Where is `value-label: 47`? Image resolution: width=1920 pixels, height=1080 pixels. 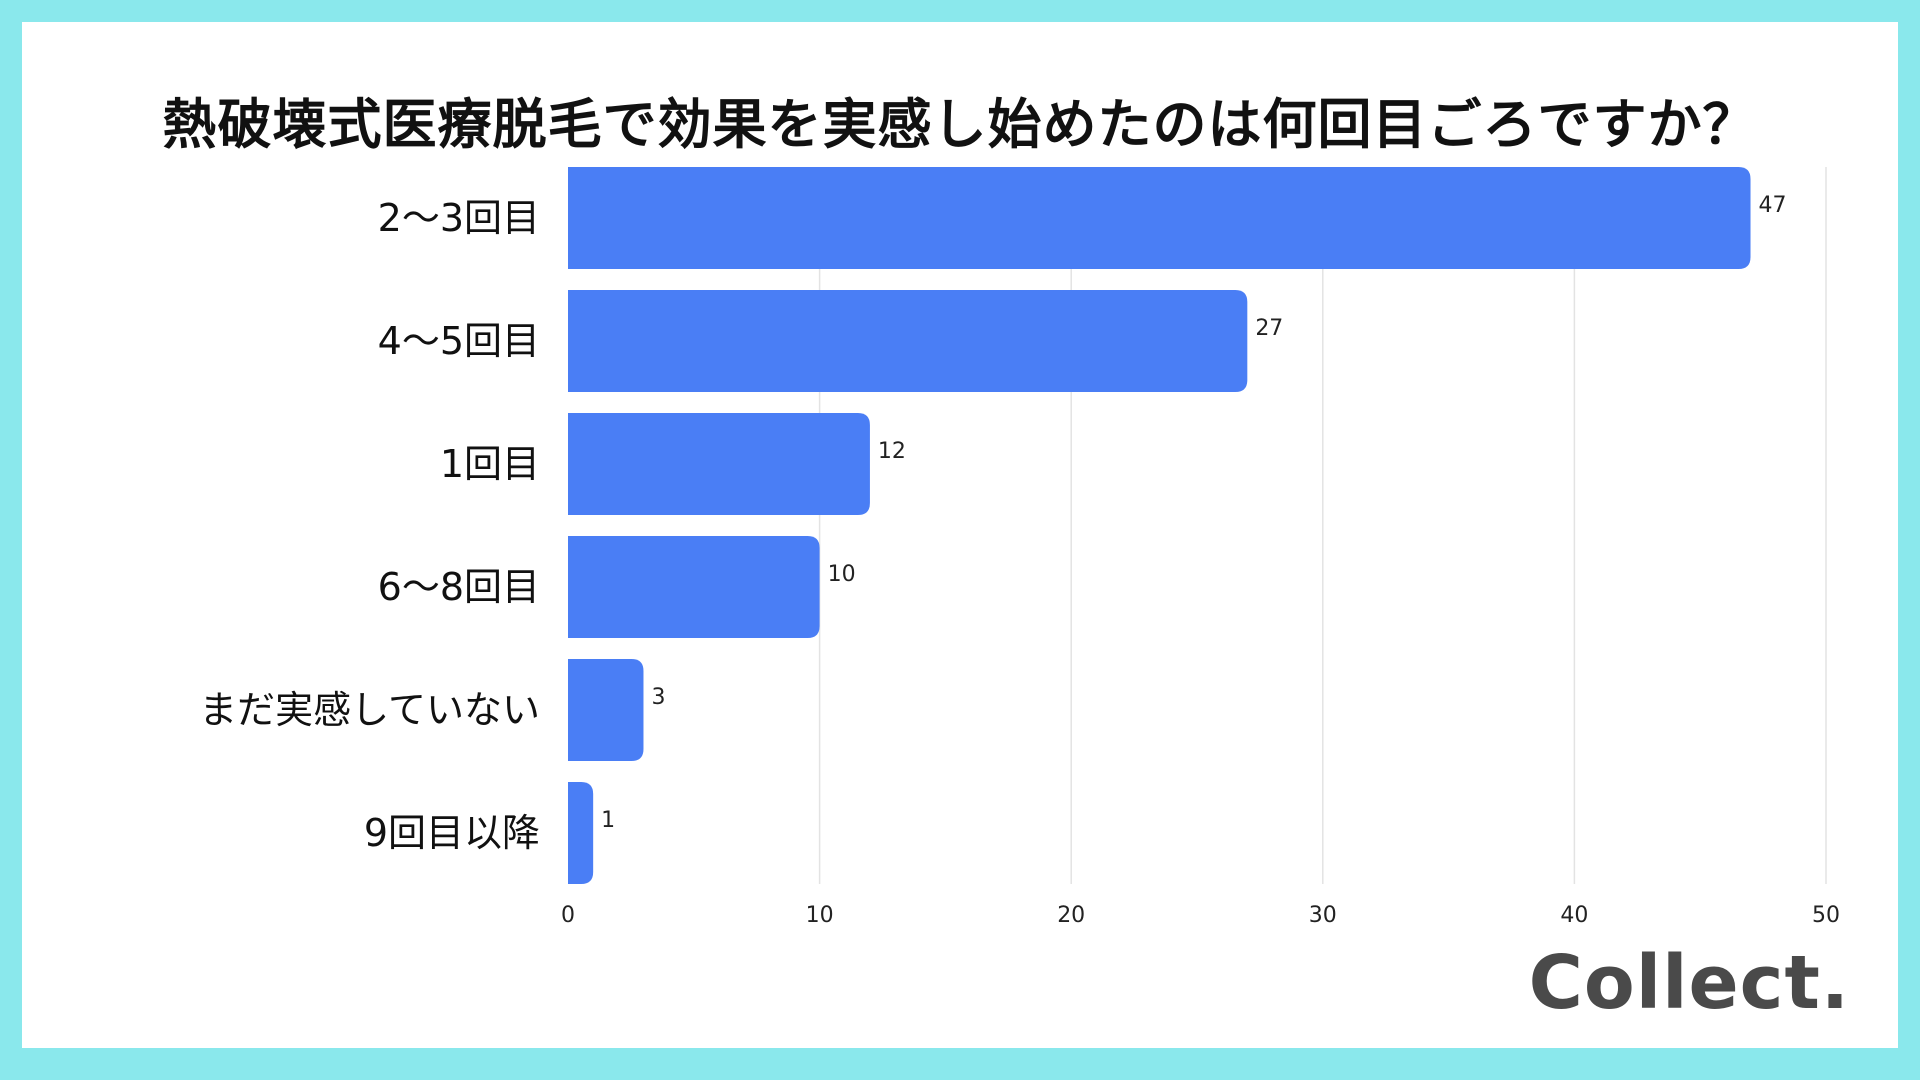 value-label: 47 is located at coordinates (1773, 205).